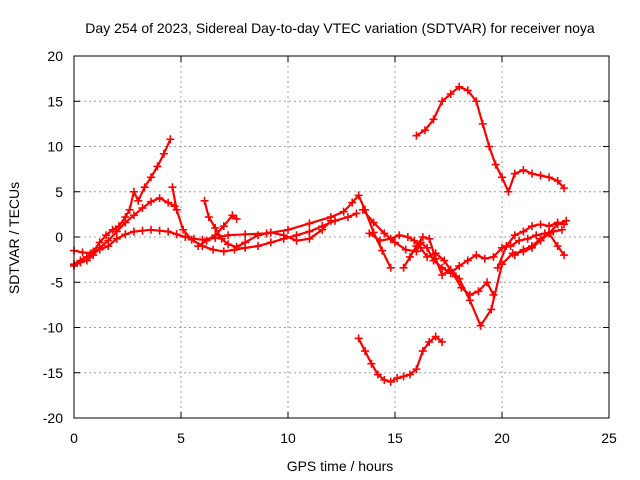  I want to click on y-tick-label: -15, so click(53, 373).